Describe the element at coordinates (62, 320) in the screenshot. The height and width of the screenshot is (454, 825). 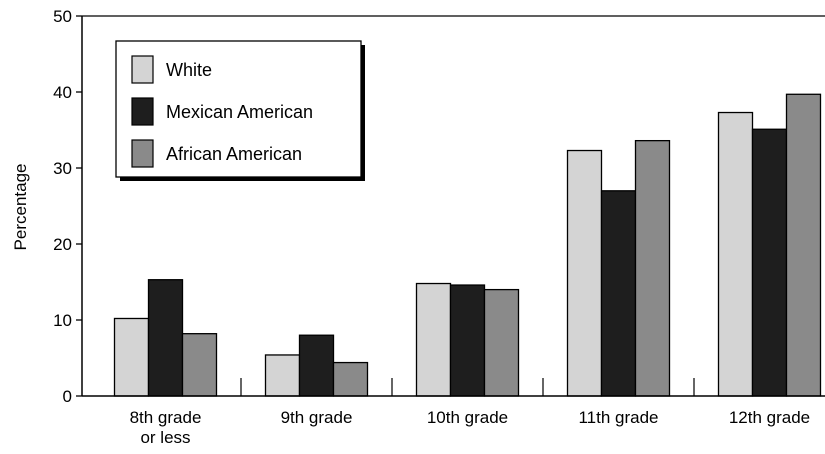
I see `y-tick-label: 10` at that location.